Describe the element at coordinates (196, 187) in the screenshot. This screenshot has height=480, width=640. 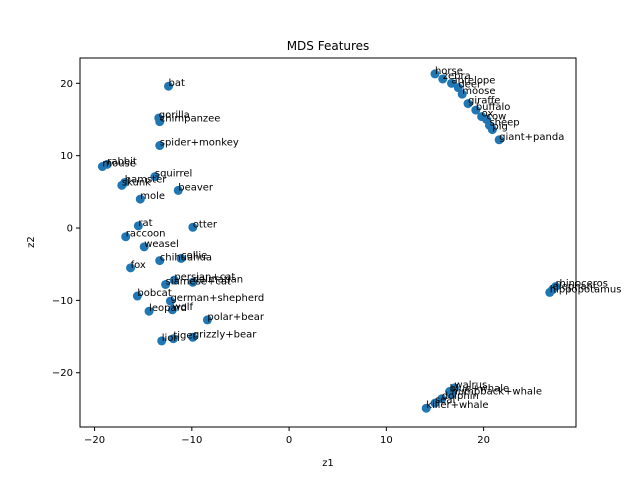
I see `point-label: beaver` at that location.